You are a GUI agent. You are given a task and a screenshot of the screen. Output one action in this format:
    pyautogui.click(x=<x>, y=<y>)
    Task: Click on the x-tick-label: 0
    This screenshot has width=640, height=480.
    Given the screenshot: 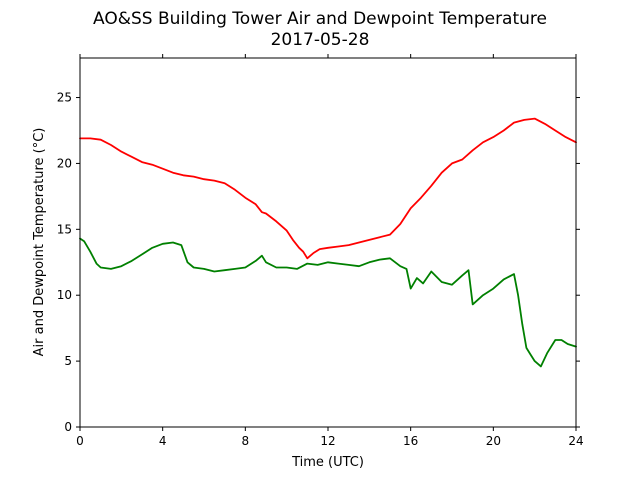 What is the action you would take?
    pyautogui.click(x=80, y=441)
    